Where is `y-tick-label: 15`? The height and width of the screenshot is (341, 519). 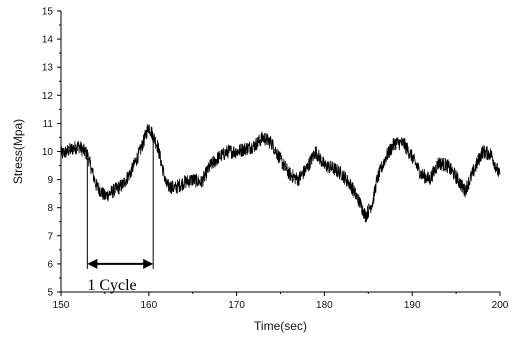 y-tick-label: 15 is located at coordinates (48, 12).